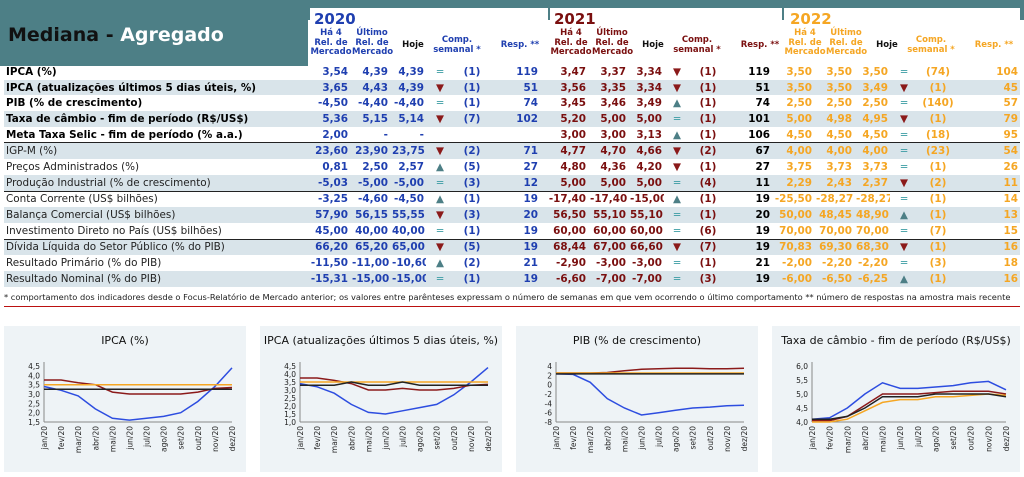 The image size is (1024, 477). What do you see at coordinates (290, 414) in the screenshot?
I see `y-tick-label: 1,5` at bounding box center [290, 414].